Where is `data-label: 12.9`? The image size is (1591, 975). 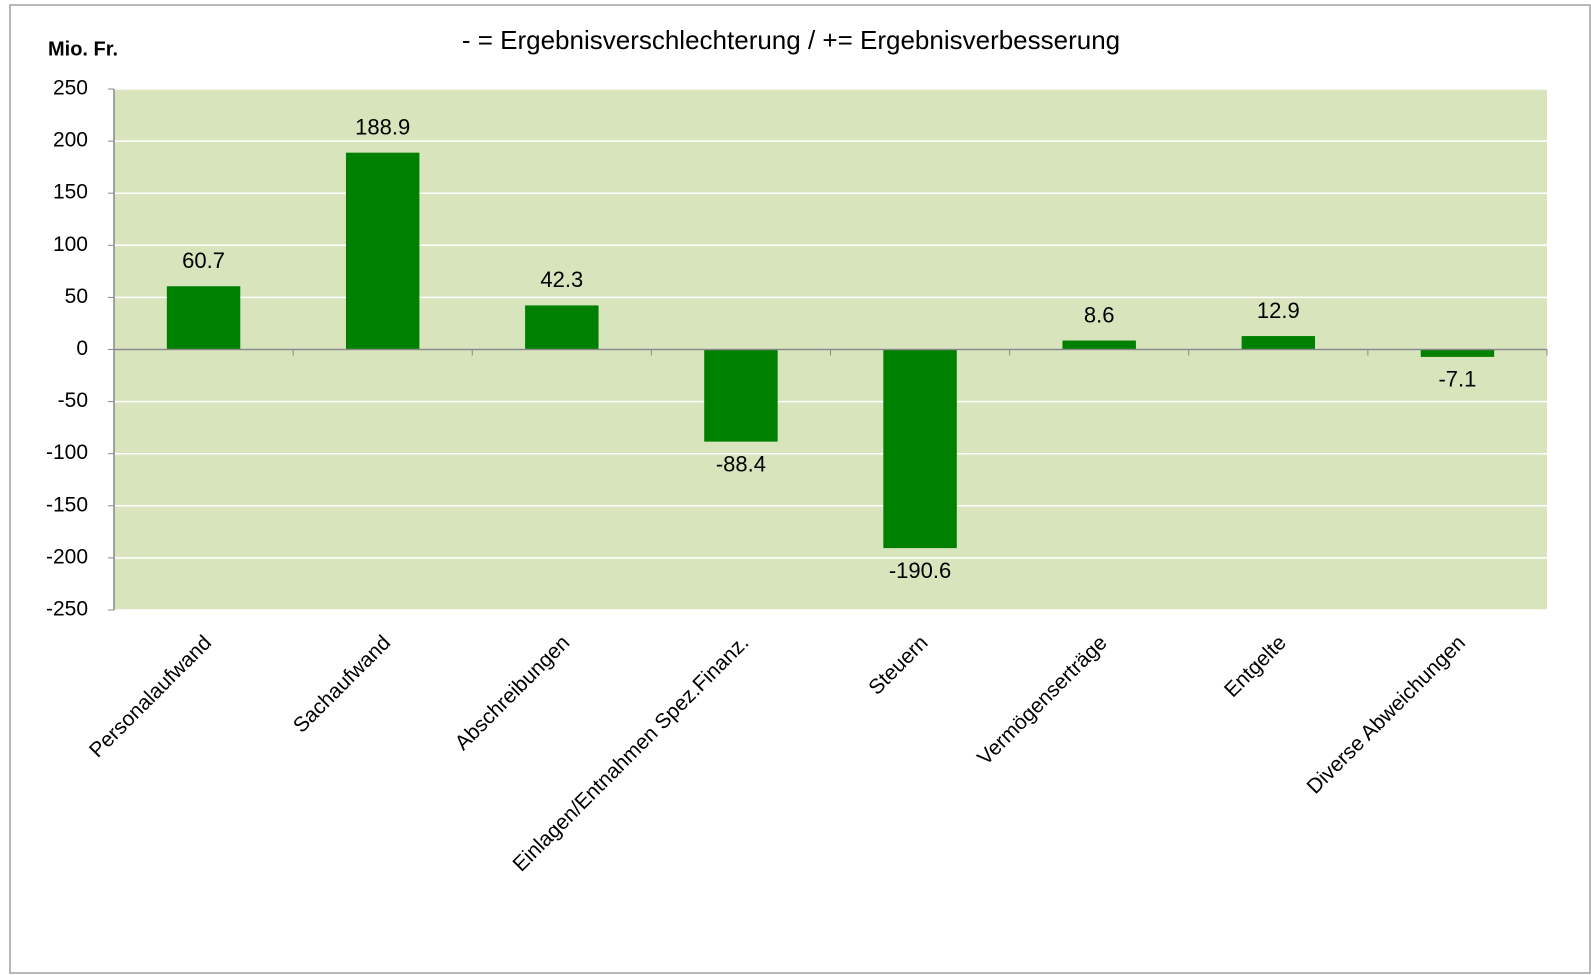 data-label: 12.9 is located at coordinates (1278, 310).